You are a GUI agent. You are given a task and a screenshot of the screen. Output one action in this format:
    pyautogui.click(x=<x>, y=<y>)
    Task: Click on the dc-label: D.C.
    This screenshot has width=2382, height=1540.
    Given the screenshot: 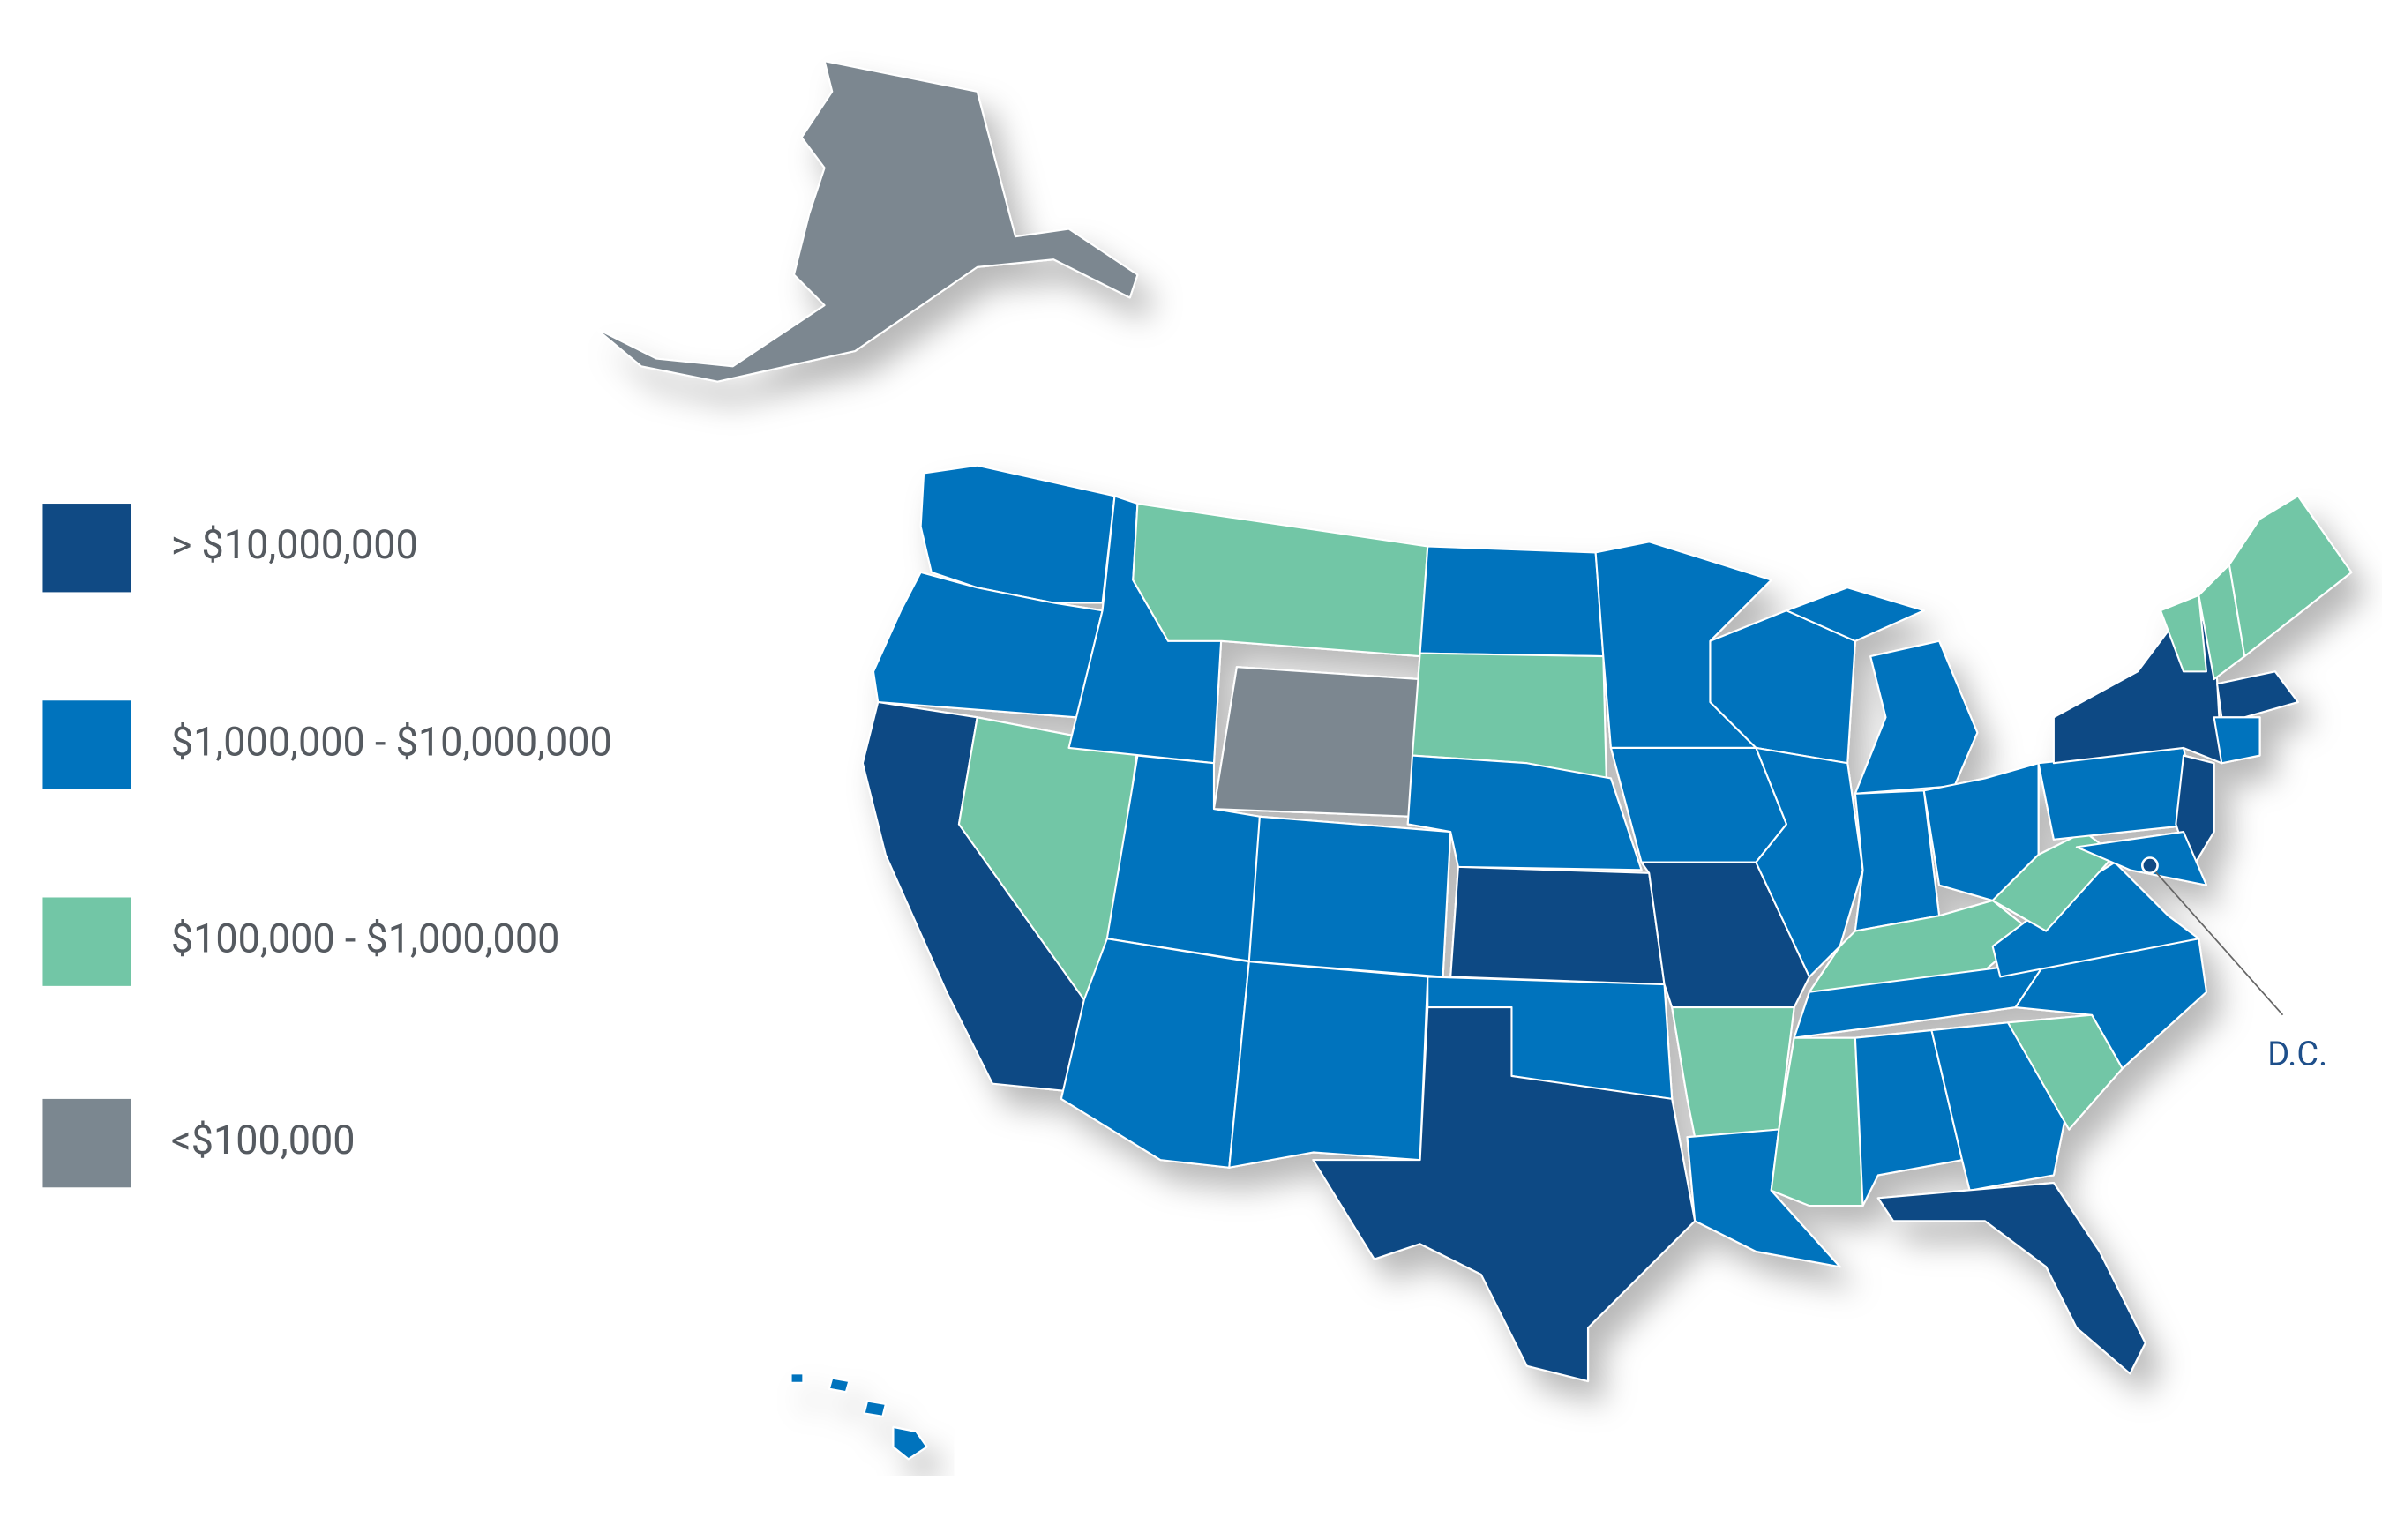 What is the action you would take?
    pyautogui.click(x=2297, y=1054)
    